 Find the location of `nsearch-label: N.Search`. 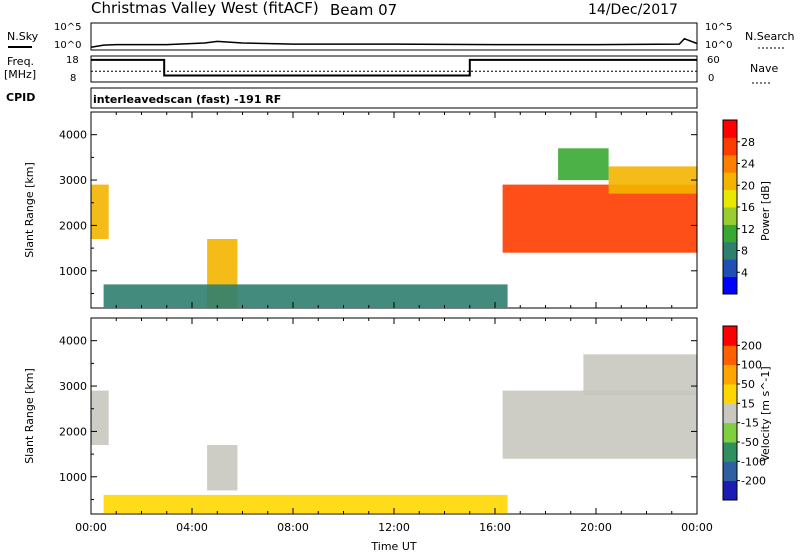

nsearch-label: N.Search is located at coordinates (770, 36).